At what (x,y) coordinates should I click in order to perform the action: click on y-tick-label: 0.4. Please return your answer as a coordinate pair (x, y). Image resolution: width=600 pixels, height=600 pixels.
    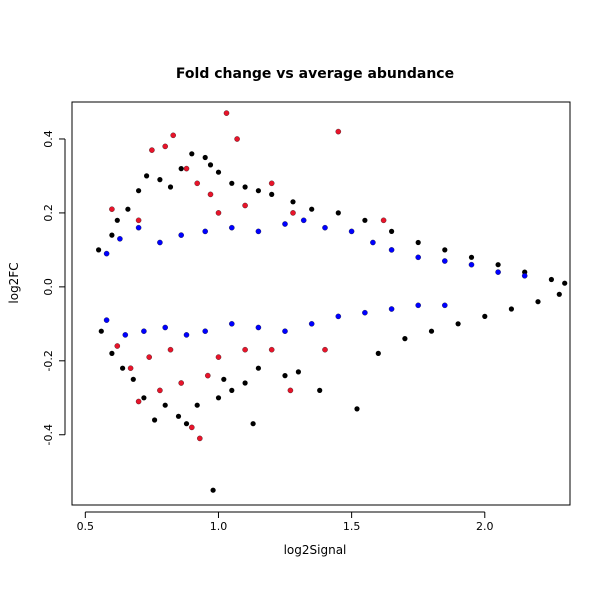
    Looking at the image, I should click on (48, 139).